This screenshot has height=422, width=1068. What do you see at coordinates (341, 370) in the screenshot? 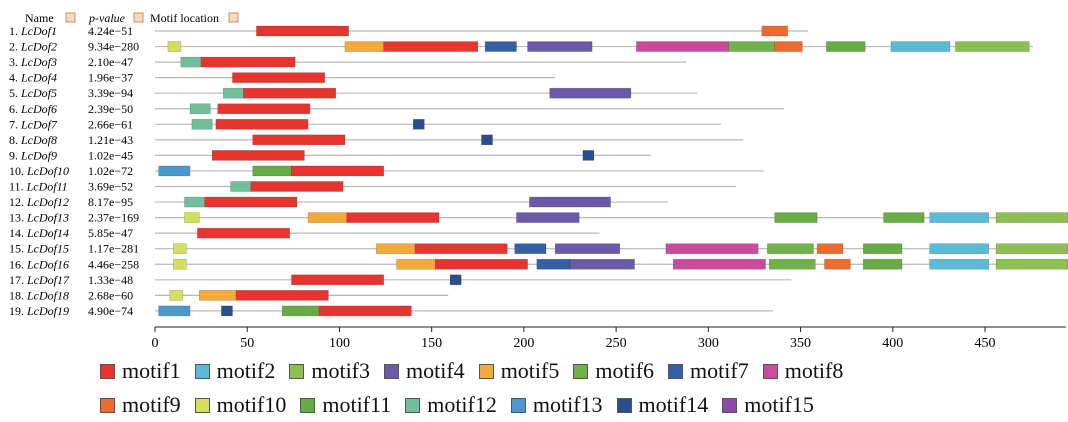
I see `legend-label: motif3` at bounding box center [341, 370].